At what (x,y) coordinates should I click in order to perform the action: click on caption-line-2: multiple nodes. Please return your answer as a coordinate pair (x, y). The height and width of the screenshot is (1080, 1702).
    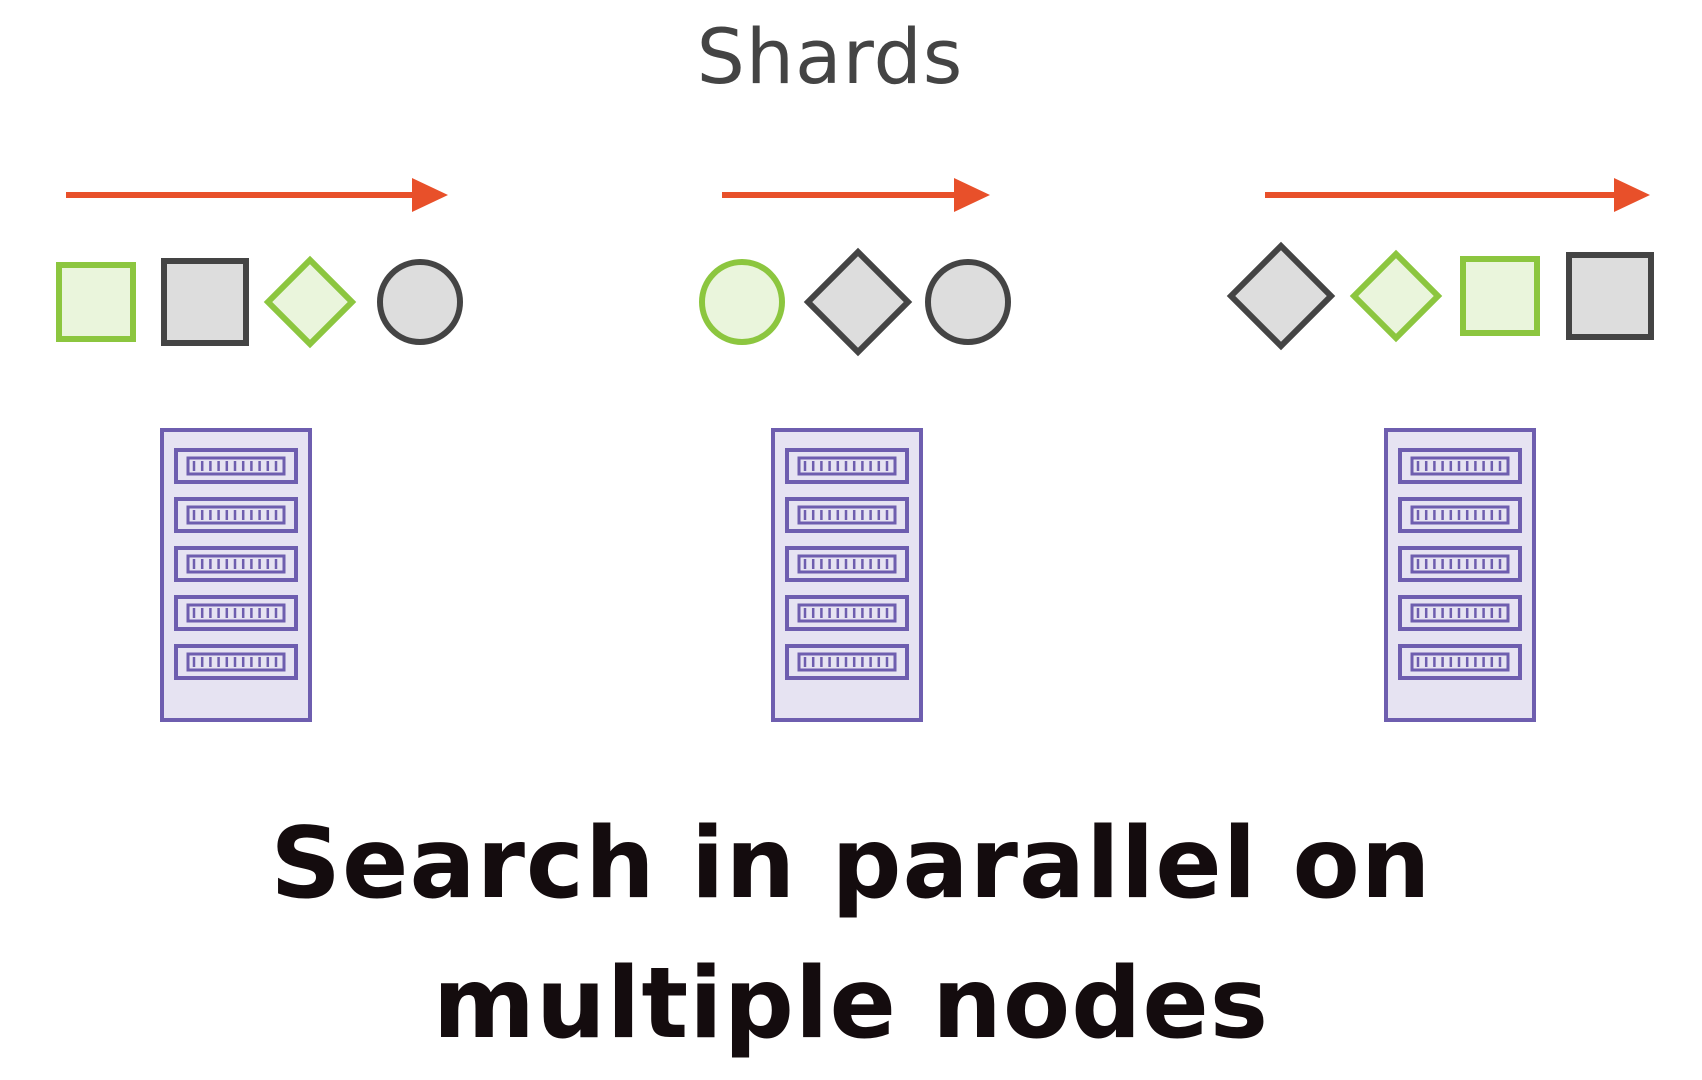
    Looking at the image, I should click on (851, 1004).